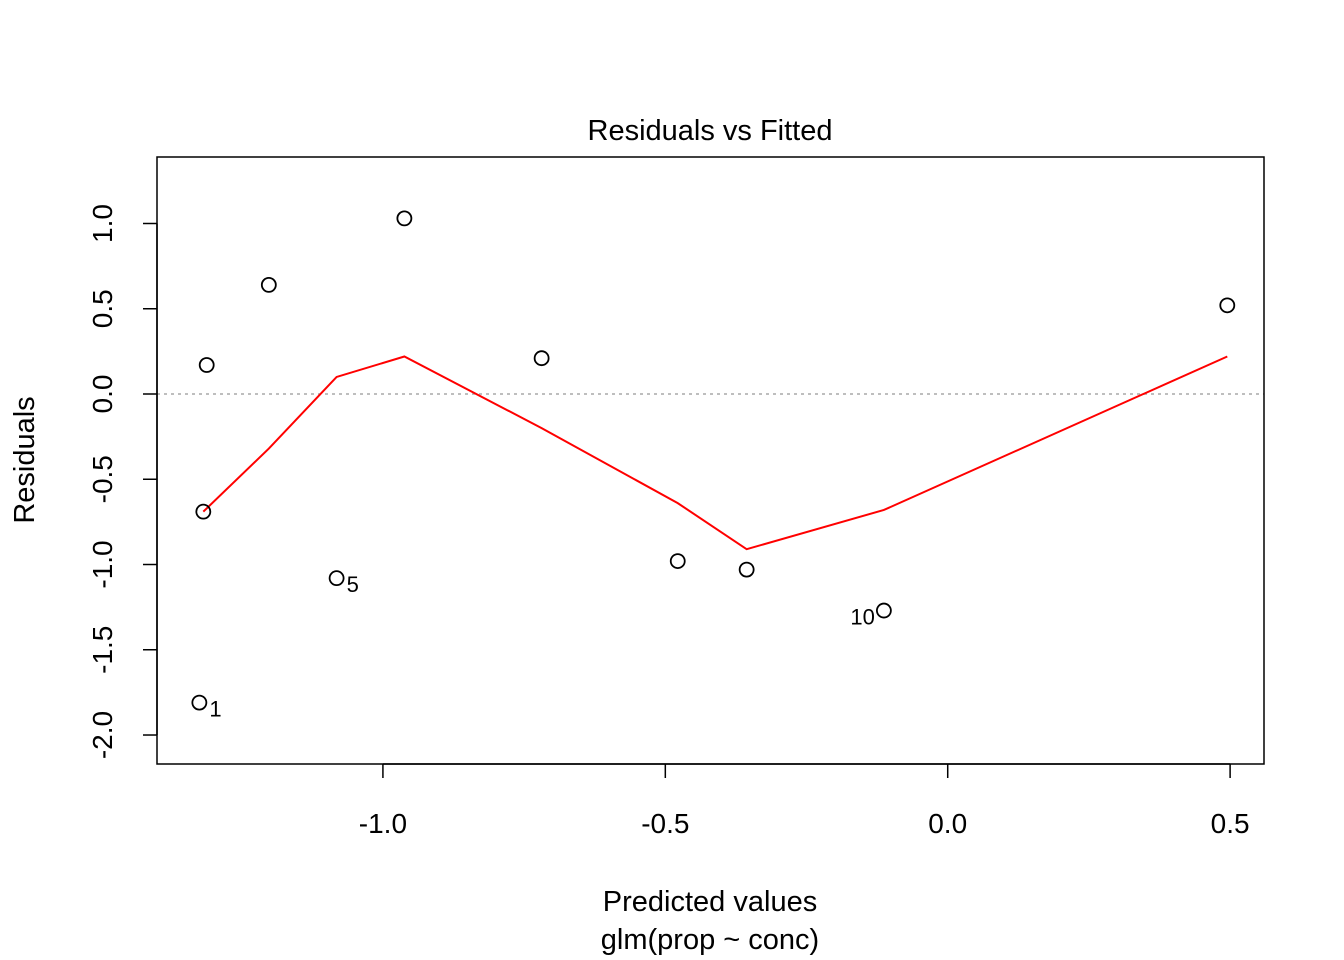  Describe the element at coordinates (102, 564) in the screenshot. I see `y-tick-label: -1.0` at that location.